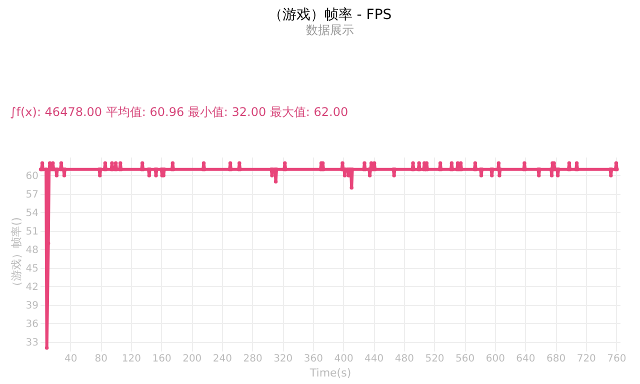  I want to click on x-tick-label: 720, so click(586, 359).